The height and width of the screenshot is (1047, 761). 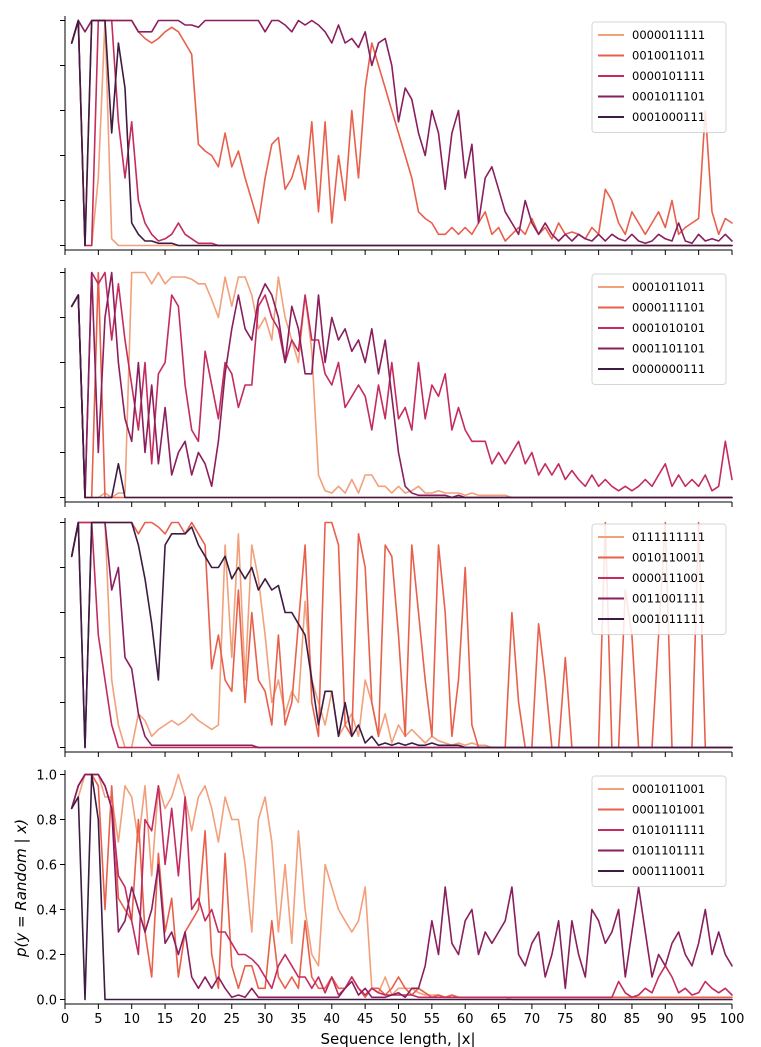 I want to click on legend-label: 0001101001, so click(x=668, y=810).